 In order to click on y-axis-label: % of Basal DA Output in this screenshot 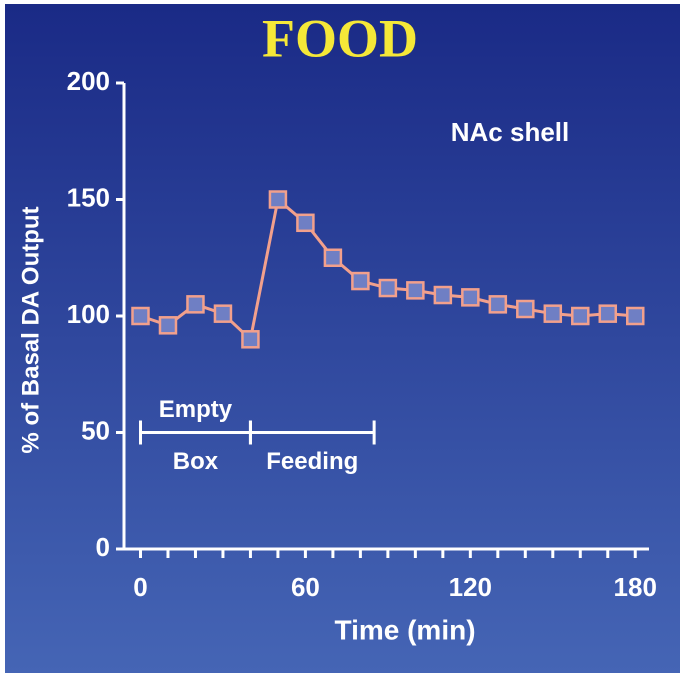, I will do `click(30, 329)`.